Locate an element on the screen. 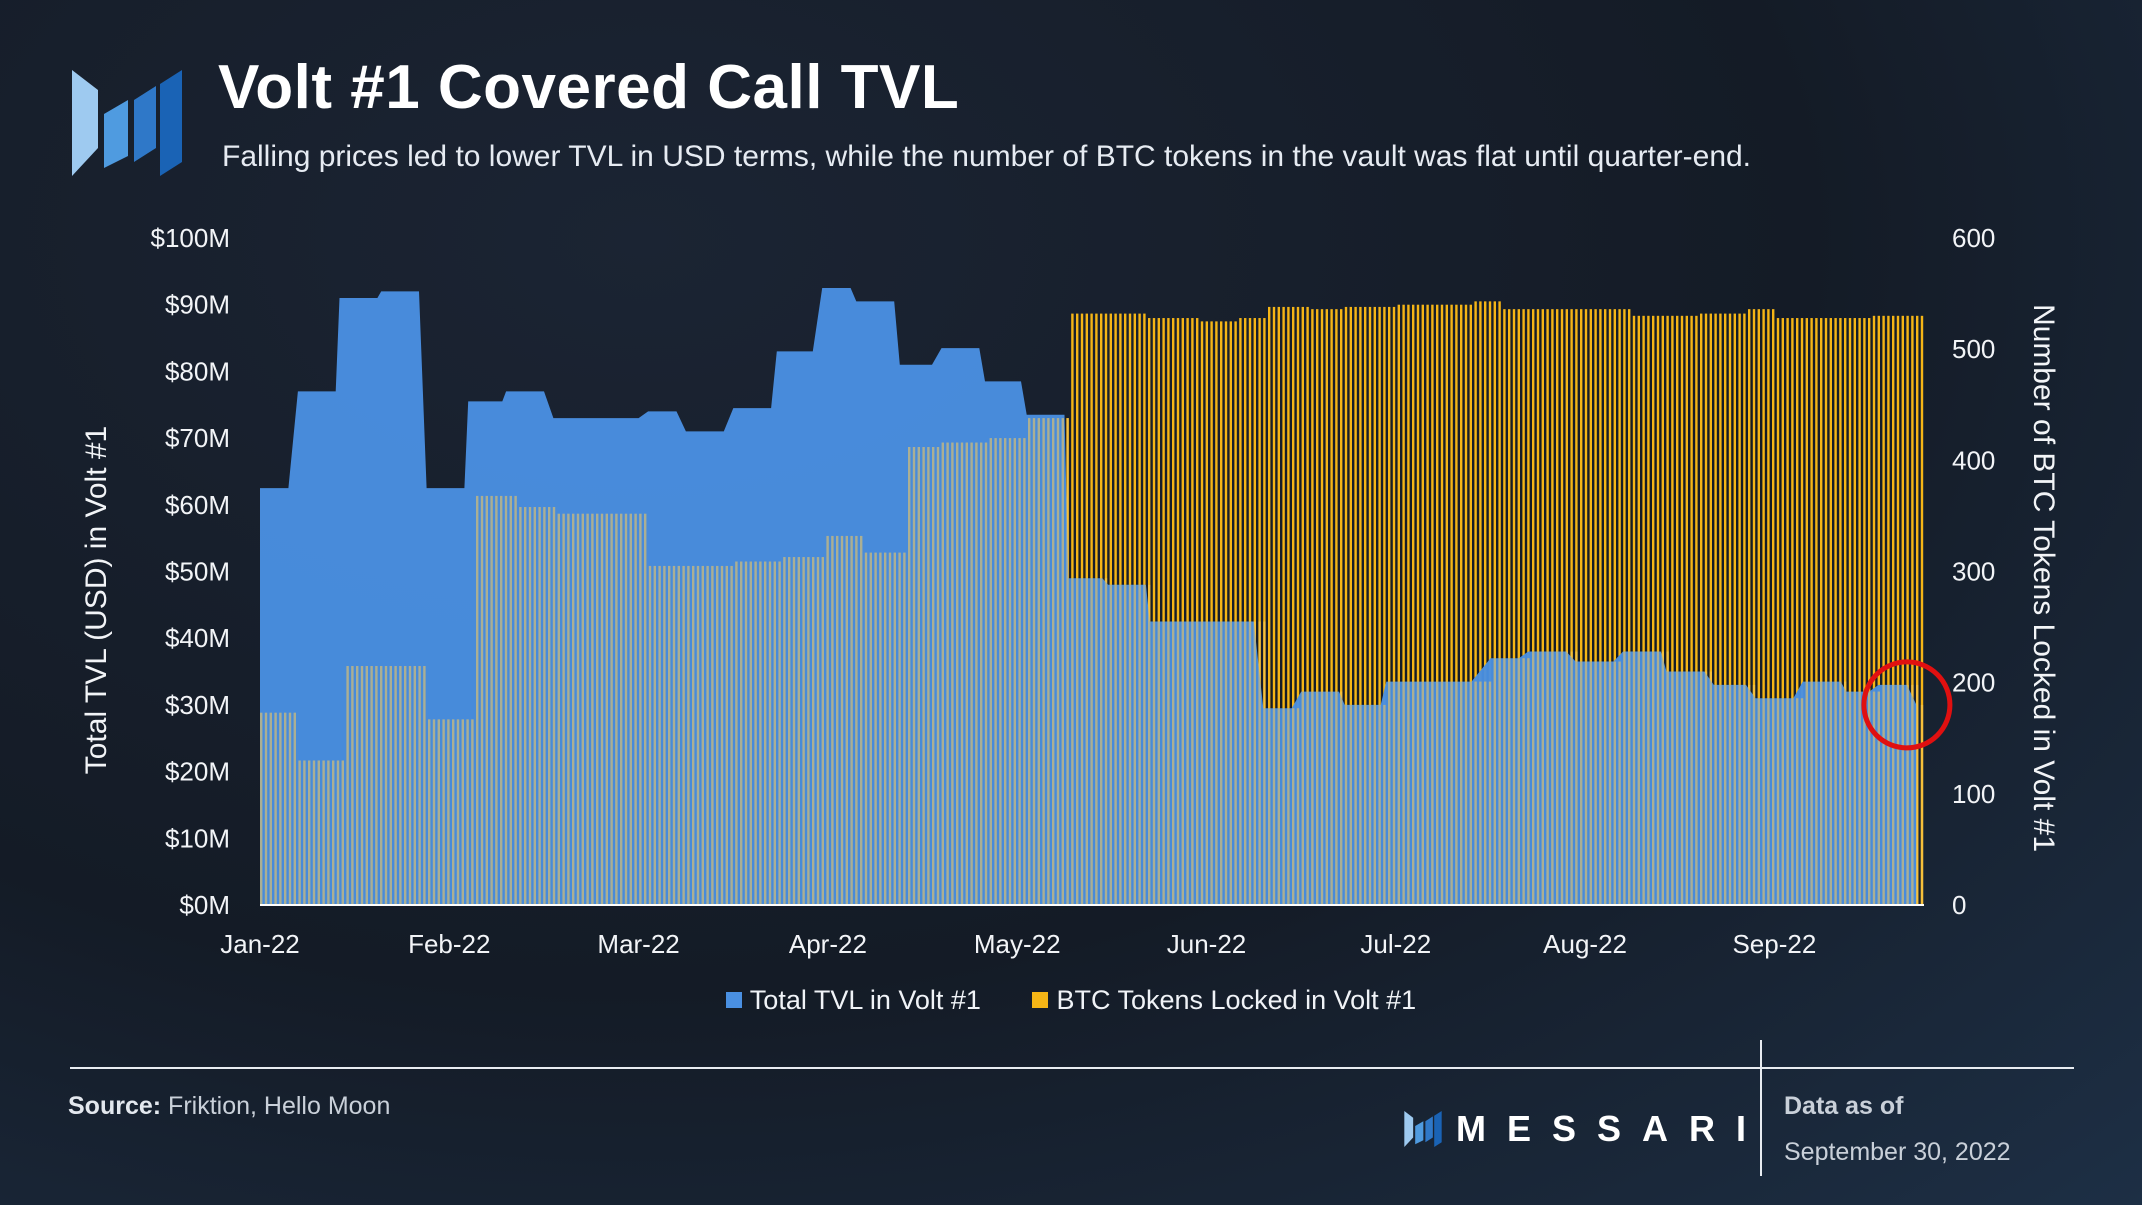  messari-logo-icon is located at coordinates (127, 123).